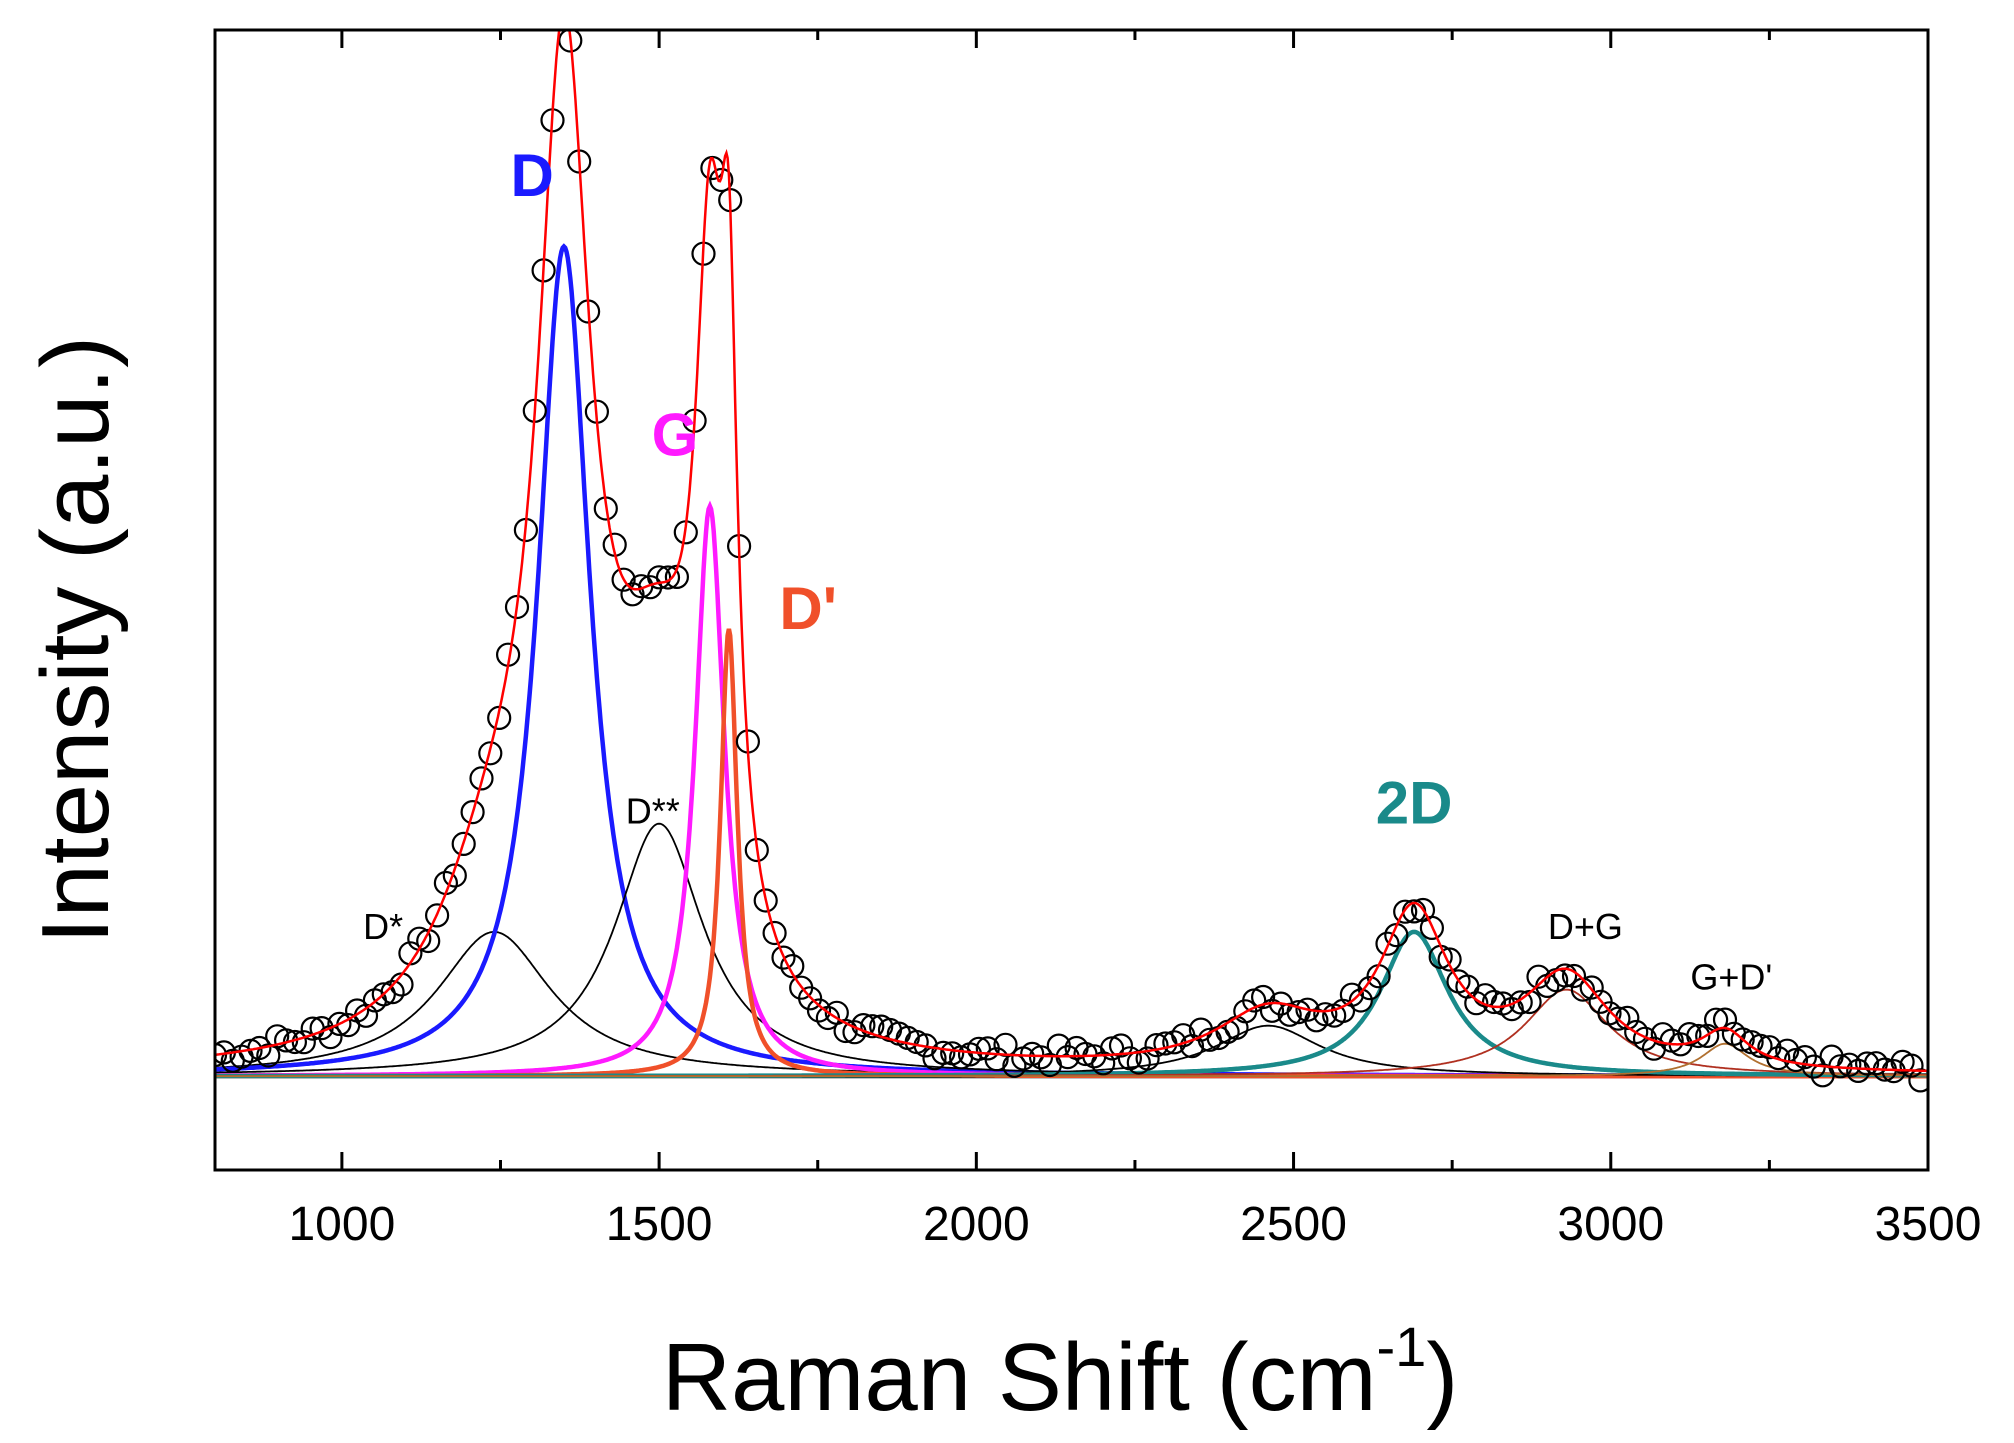 This screenshot has width=2014, height=1443. What do you see at coordinates (1071, 1060) in the screenshot?
I see `component-g-d--curve` at bounding box center [1071, 1060].